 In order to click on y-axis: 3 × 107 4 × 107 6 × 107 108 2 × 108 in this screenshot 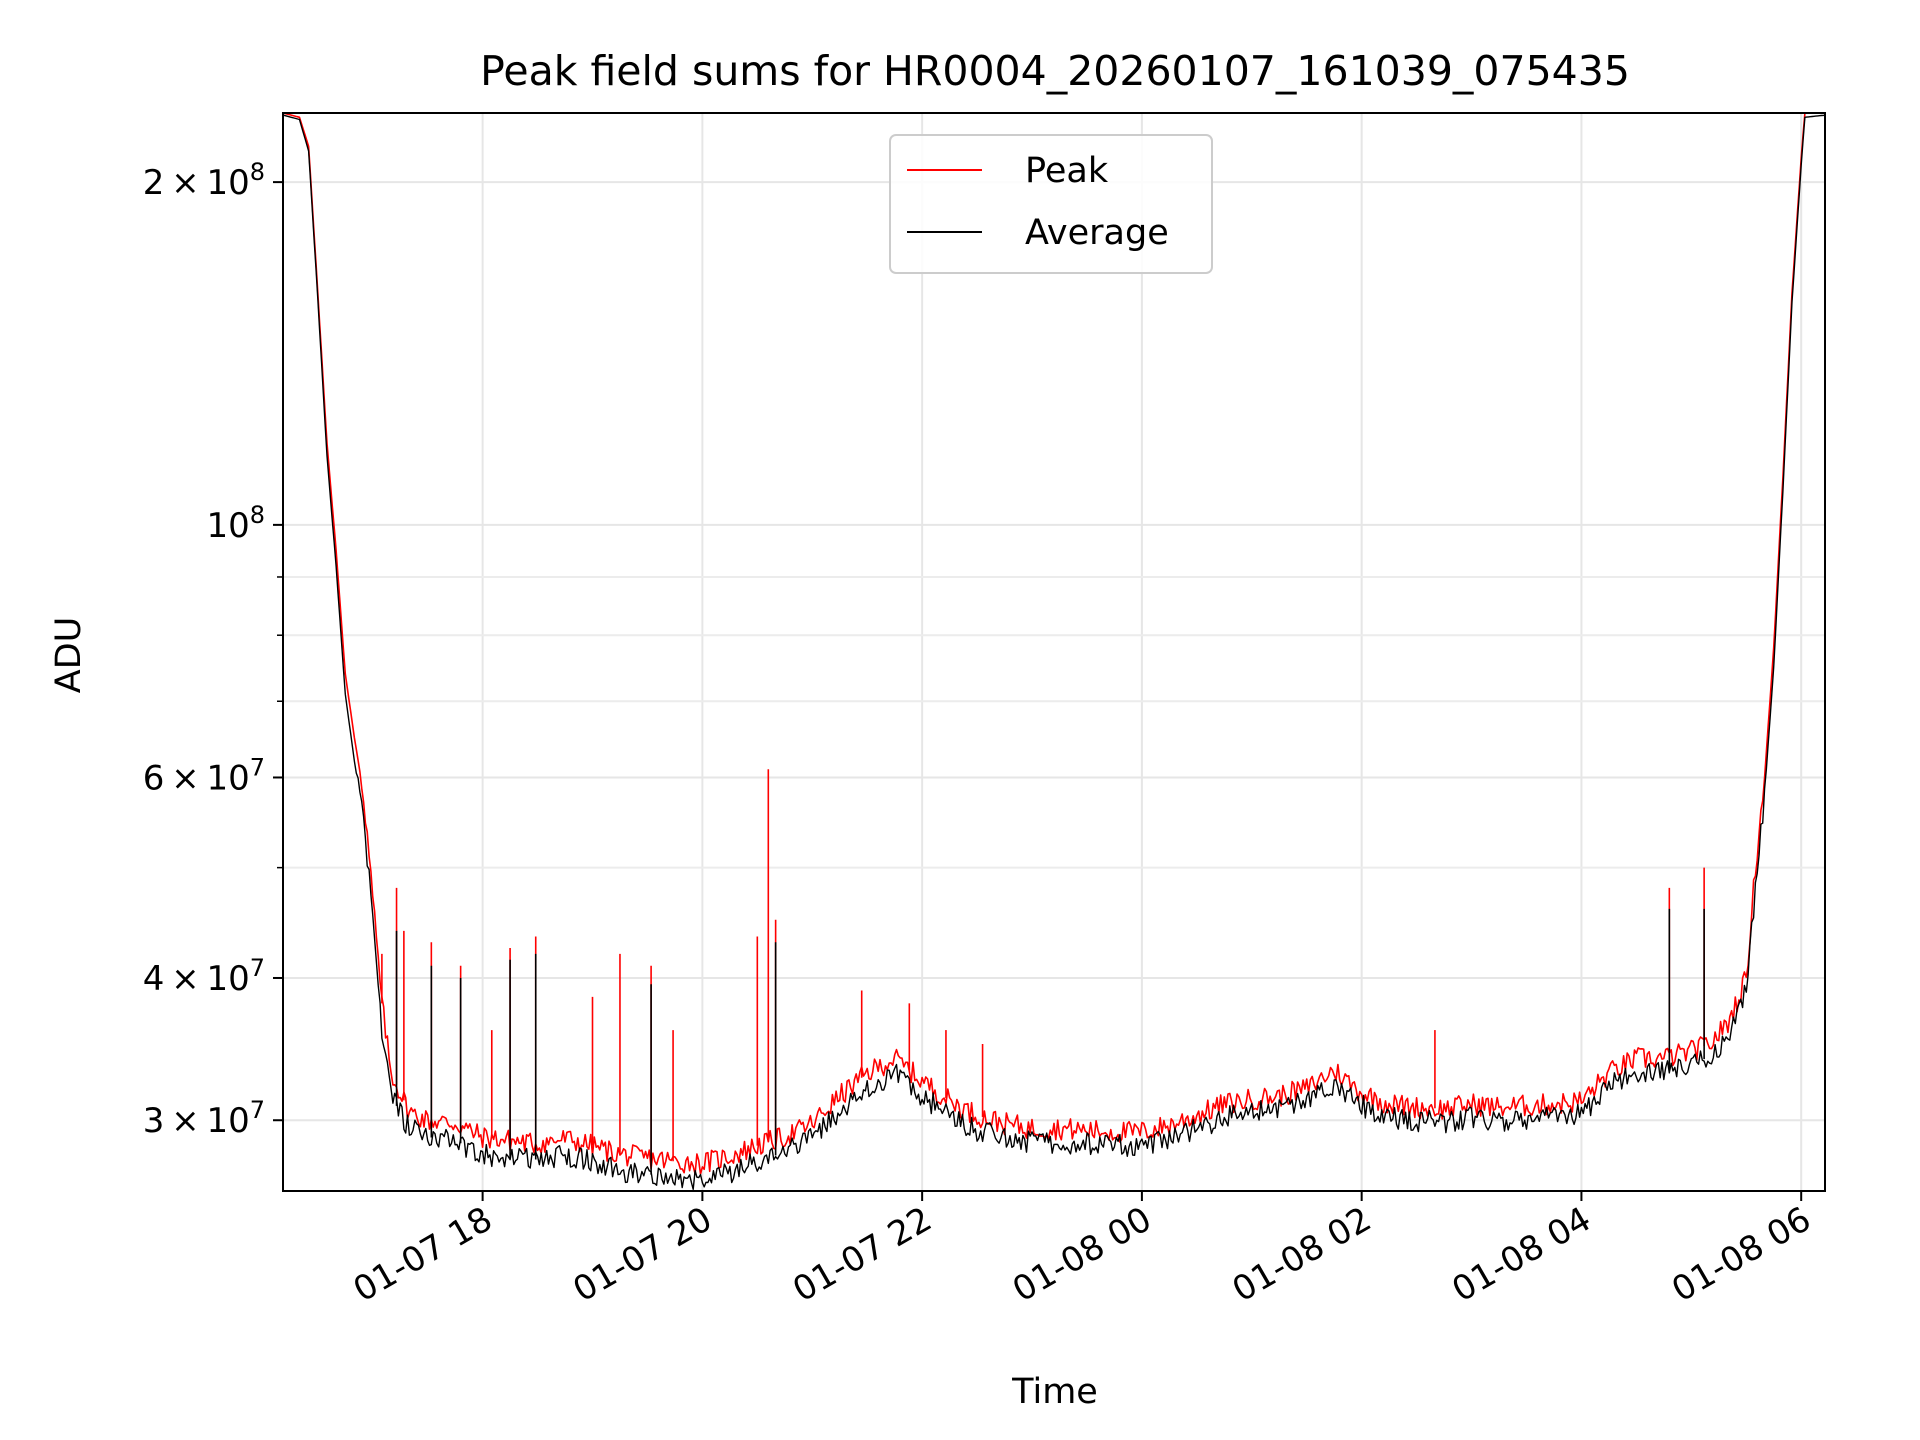, I will do `click(213, 649)`.